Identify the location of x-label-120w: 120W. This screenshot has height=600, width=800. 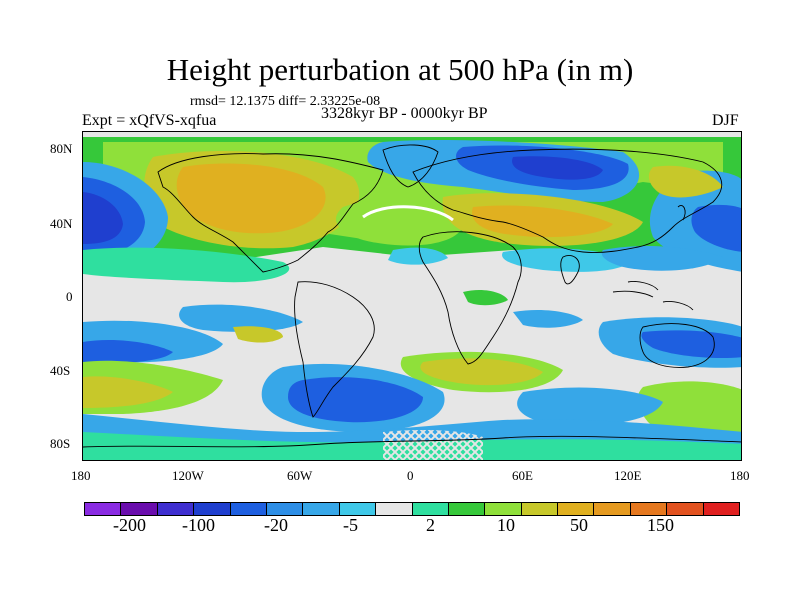
(188, 475).